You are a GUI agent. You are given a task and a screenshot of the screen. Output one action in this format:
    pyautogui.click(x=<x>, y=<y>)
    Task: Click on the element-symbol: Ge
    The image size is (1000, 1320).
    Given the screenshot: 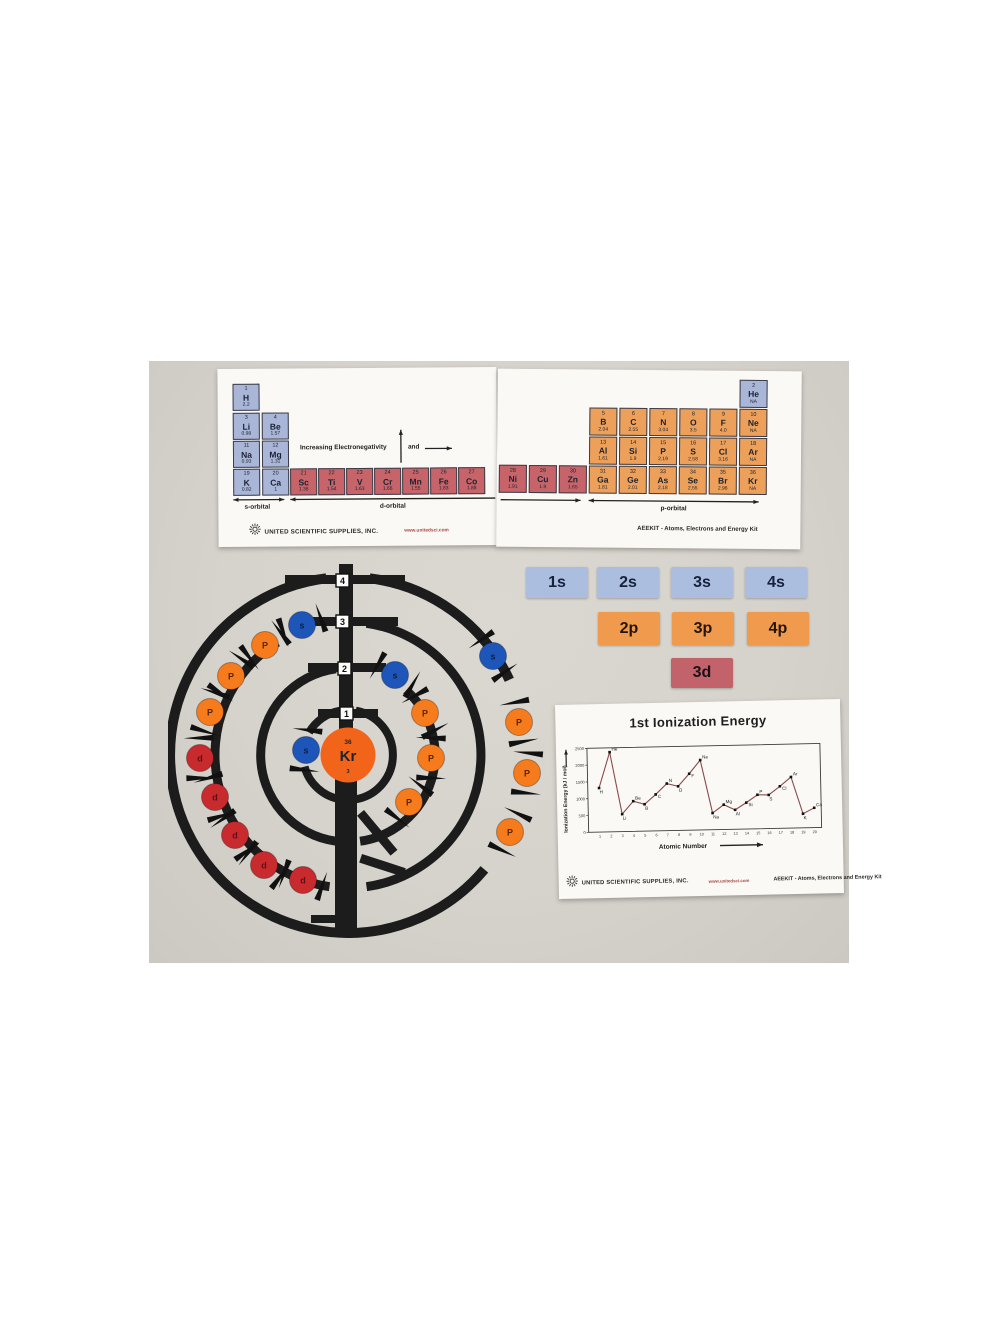 What is the action you would take?
    pyautogui.click(x=633, y=479)
    